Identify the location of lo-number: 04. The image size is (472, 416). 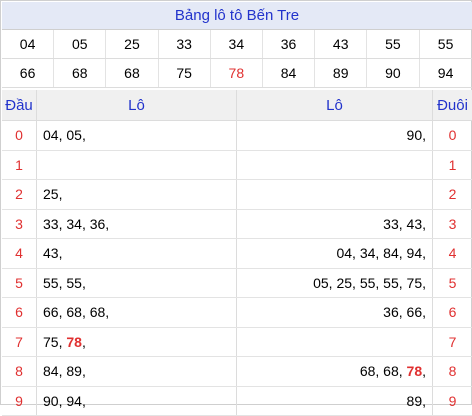
(344, 253).